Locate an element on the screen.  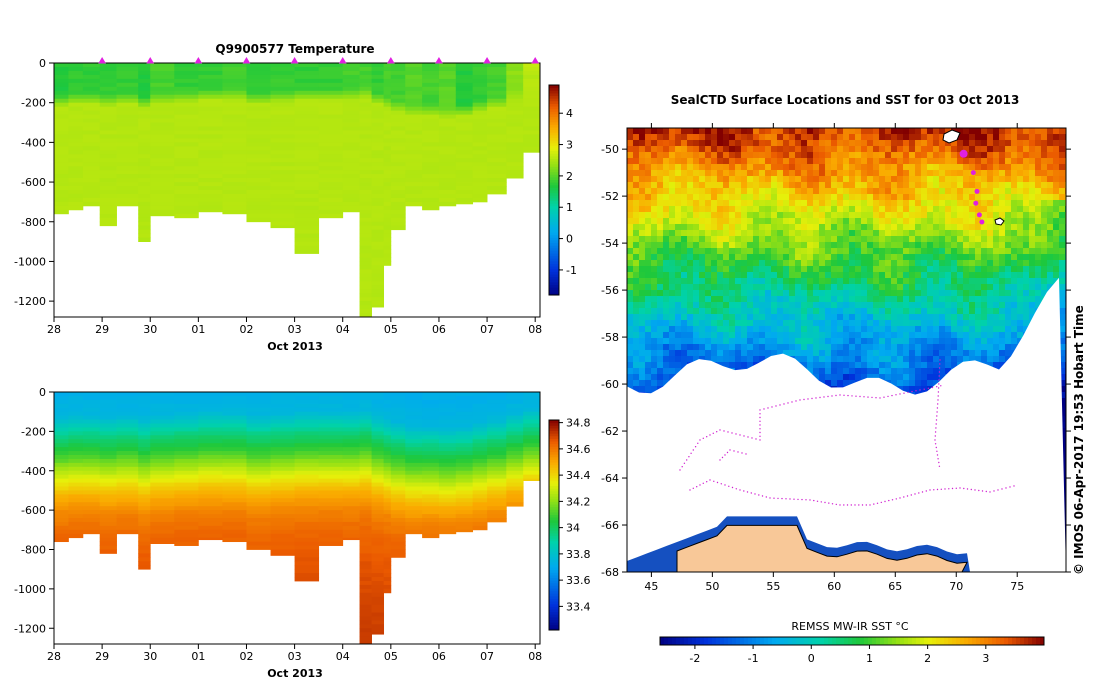
x-tick-label: 03 is located at coordinates (295, 329).